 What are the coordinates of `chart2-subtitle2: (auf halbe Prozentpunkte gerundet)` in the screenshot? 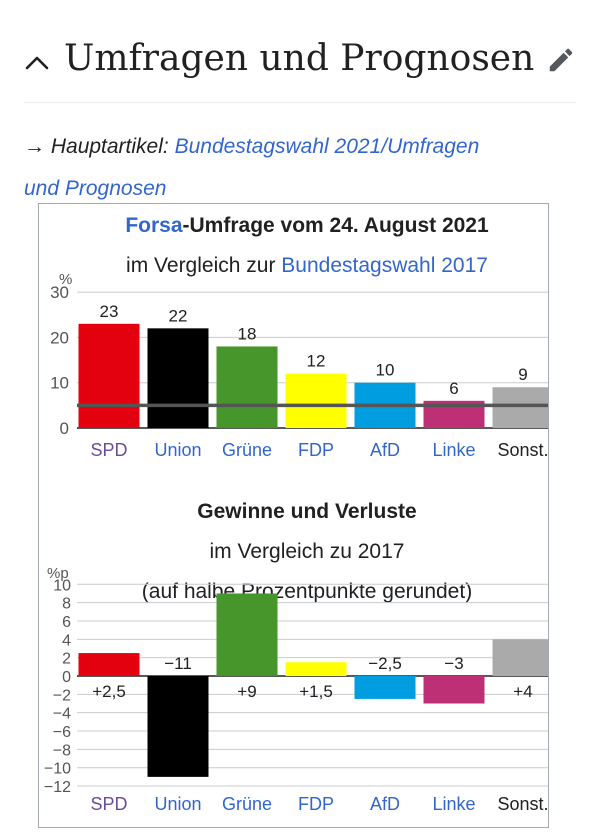 It's located at (307, 591).